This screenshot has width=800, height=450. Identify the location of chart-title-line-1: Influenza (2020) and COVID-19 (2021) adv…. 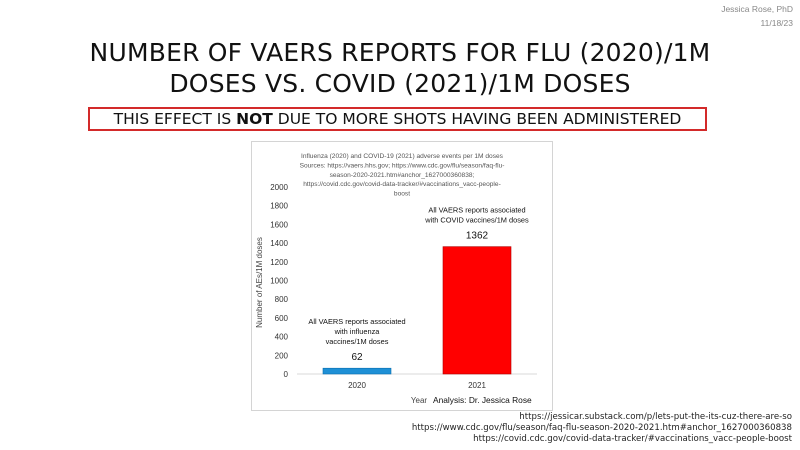
(402, 156).